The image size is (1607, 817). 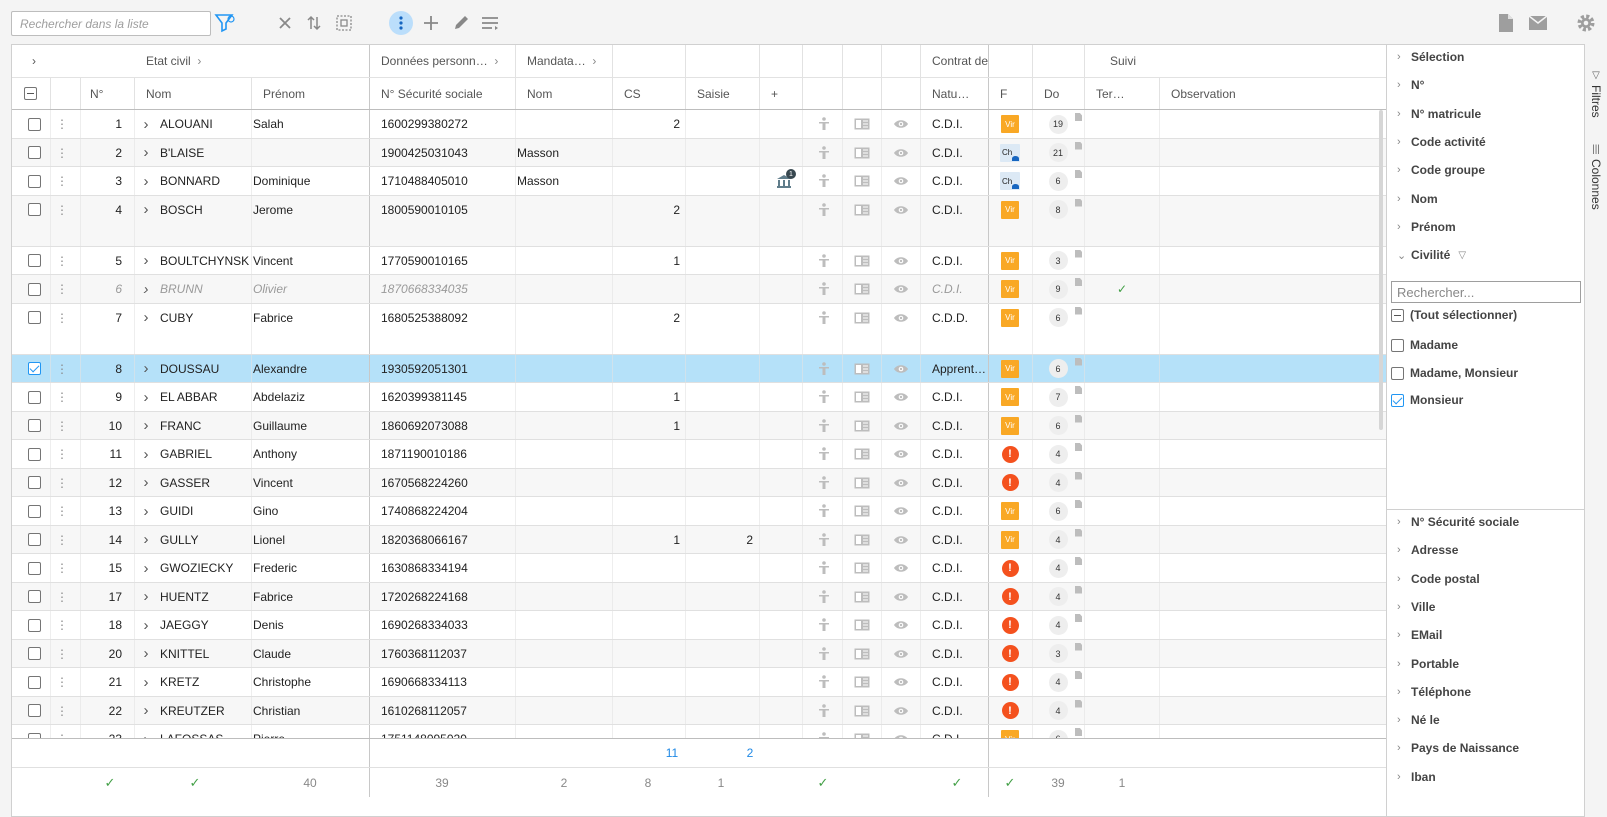 What do you see at coordinates (1441, 170) in the screenshot?
I see `filter-item: › Code groupe` at bounding box center [1441, 170].